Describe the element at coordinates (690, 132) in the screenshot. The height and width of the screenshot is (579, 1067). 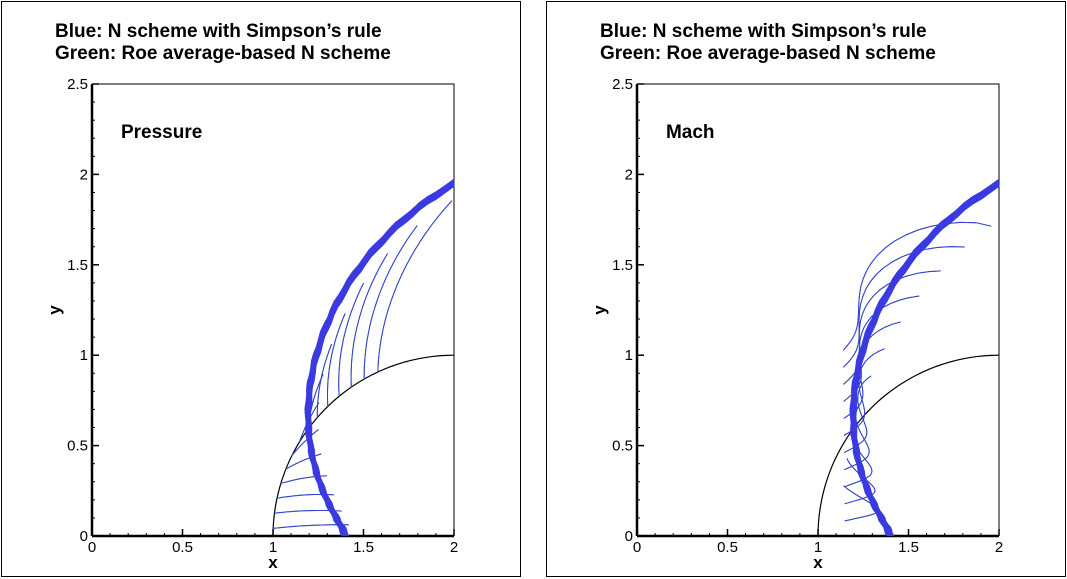
I see `field-annotation: Mach` at that location.